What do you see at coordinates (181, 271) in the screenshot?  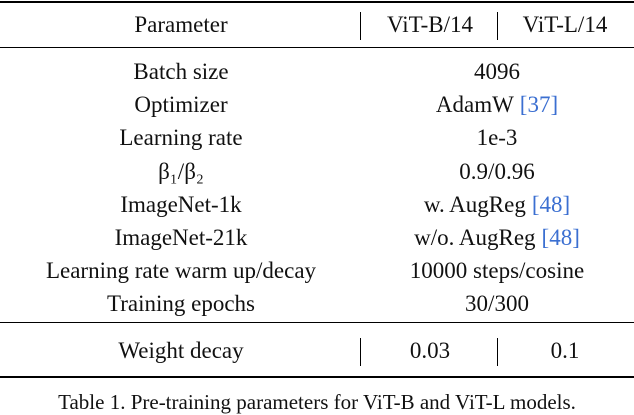 I see `parameter: Learning rate warm up/decay` at bounding box center [181, 271].